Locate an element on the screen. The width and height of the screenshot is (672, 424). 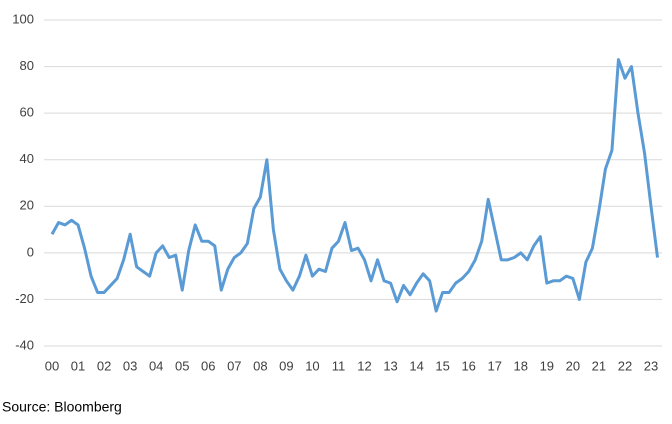
y-tick-label: -40 is located at coordinates (24, 344).